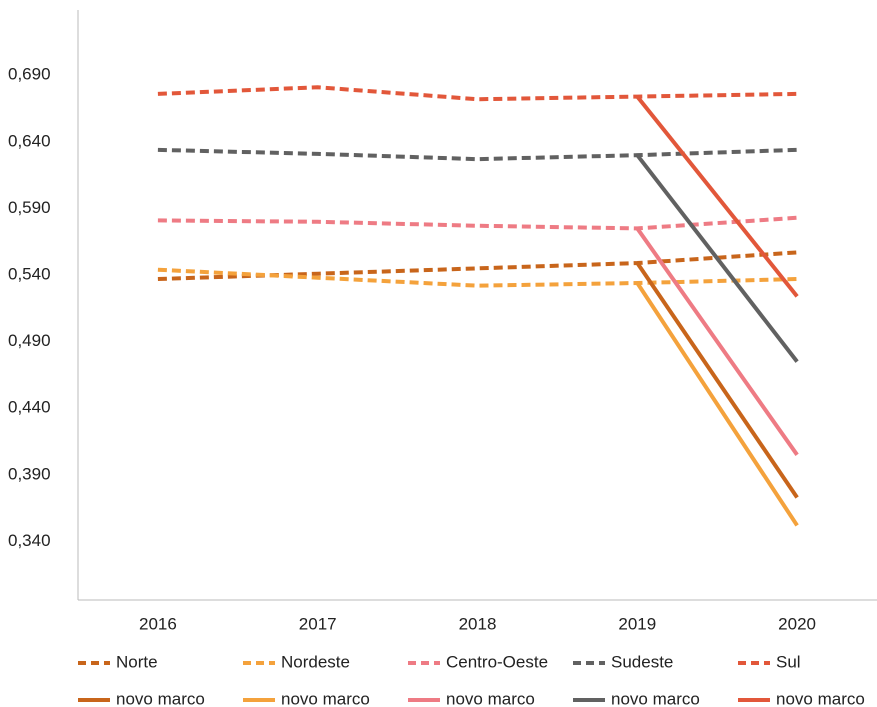 The height and width of the screenshot is (707, 877). What do you see at coordinates (29, 74) in the screenshot?
I see `y-tick-label: 0,690` at bounding box center [29, 74].